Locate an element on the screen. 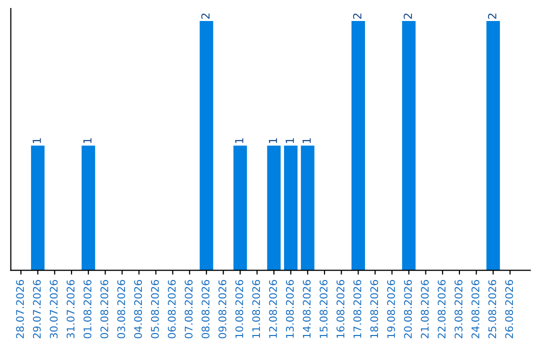  x-tick-label: 30.07.2026 is located at coordinates (54, 309).